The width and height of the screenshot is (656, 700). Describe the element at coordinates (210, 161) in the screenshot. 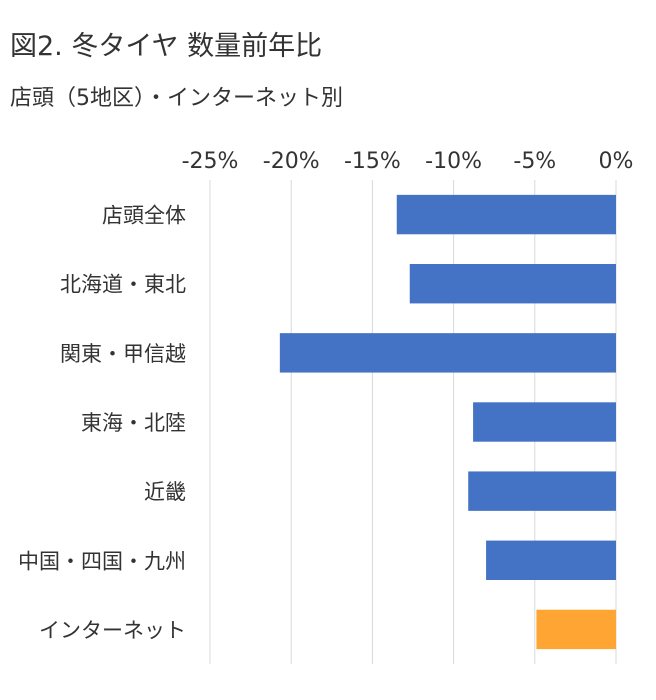

I see `x-tick-label: -25%` at that location.